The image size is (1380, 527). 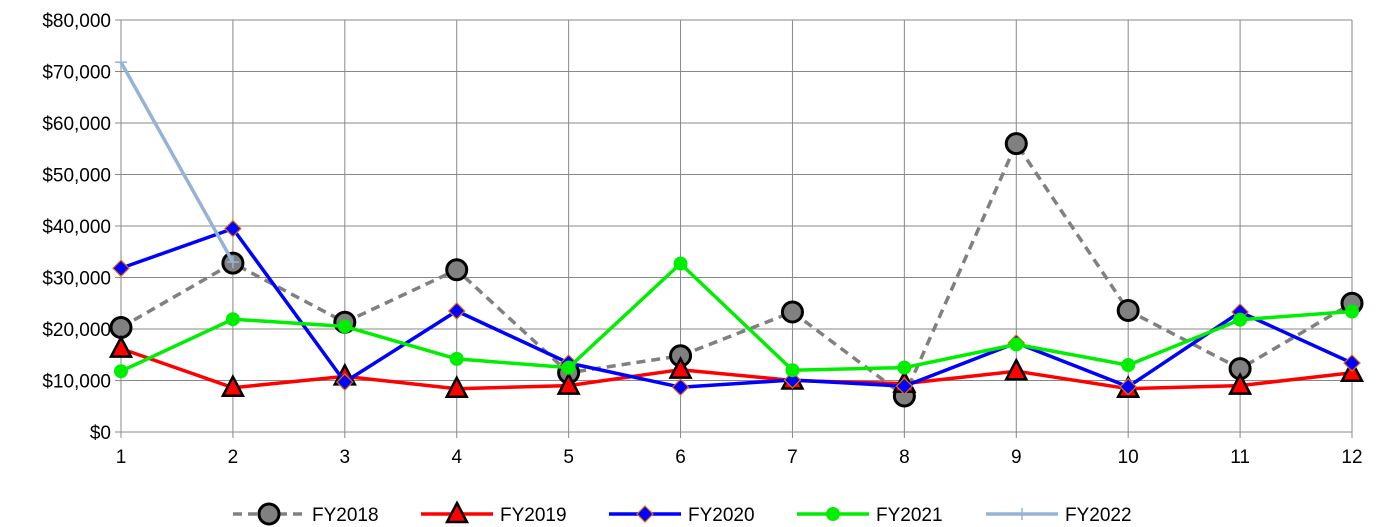 I want to click on y-tick-label: $10,000, so click(x=76, y=382).